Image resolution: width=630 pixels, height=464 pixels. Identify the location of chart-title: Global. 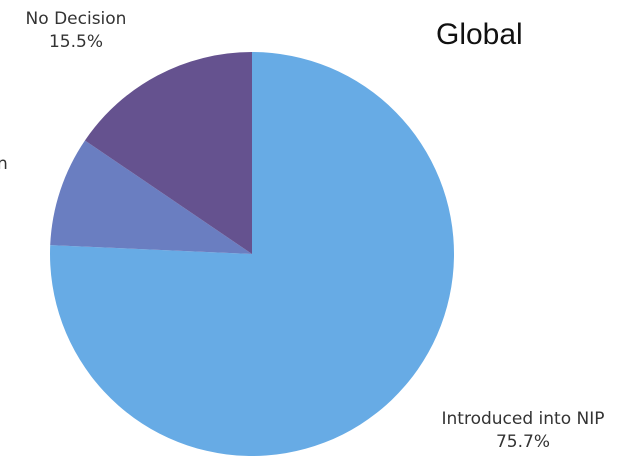
(479, 34).